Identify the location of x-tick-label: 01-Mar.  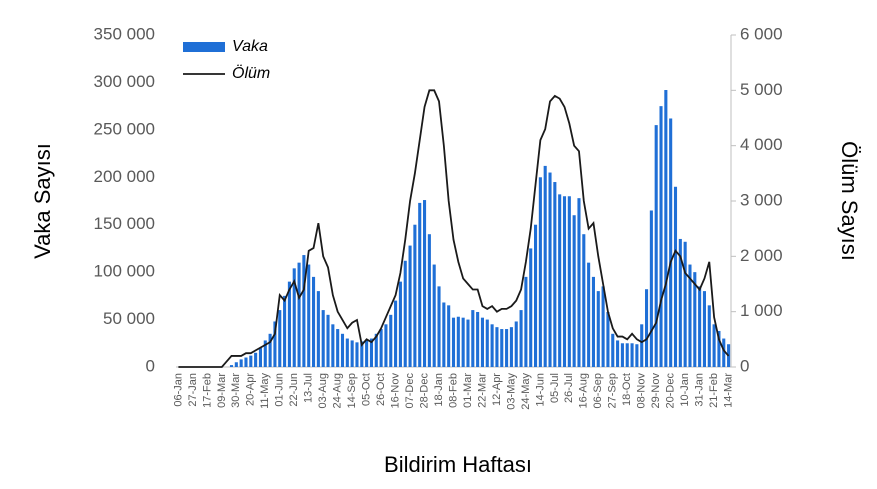
(468, 390).